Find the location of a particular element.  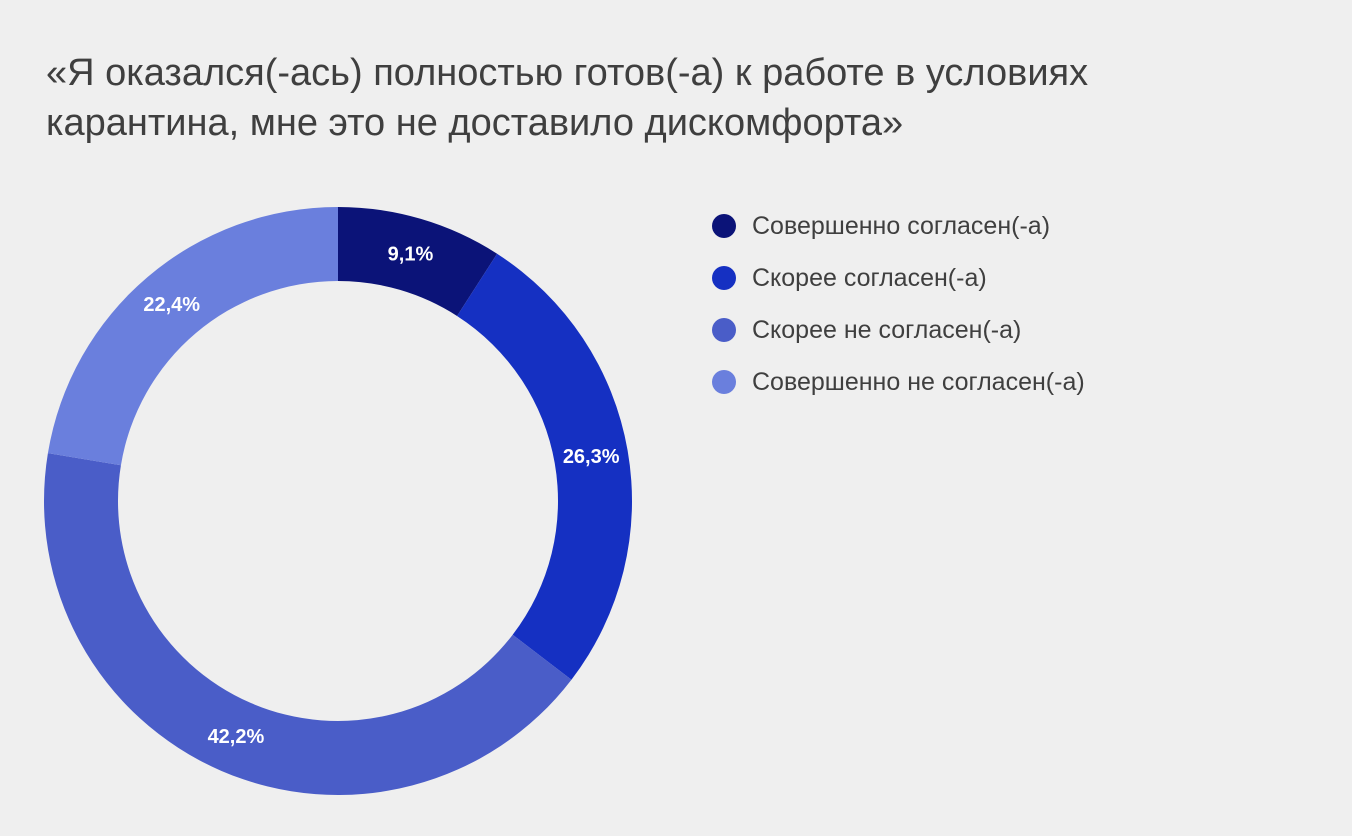

data-label-disagree: 42,2% is located at coordinates (236, 737).